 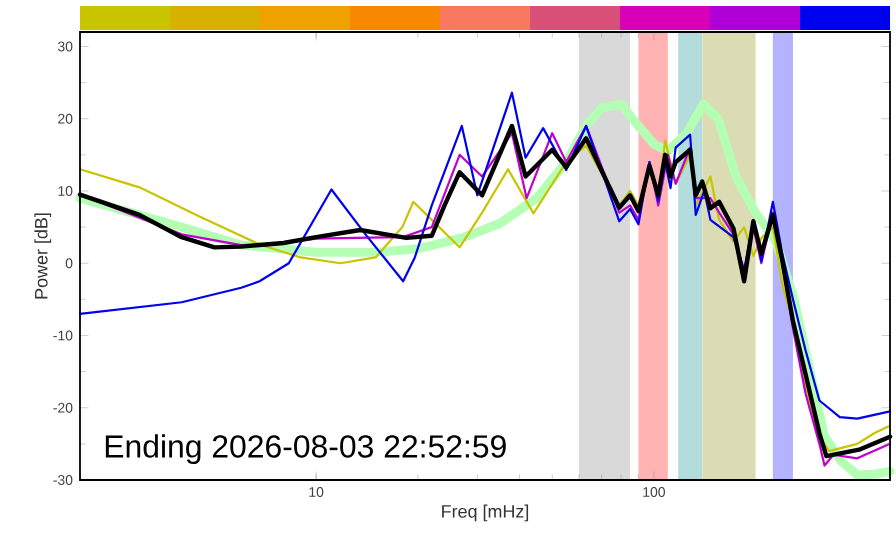 I want to click on annotation: Ending 2026-08-03 22:52:59, so click(x=305, y=449).